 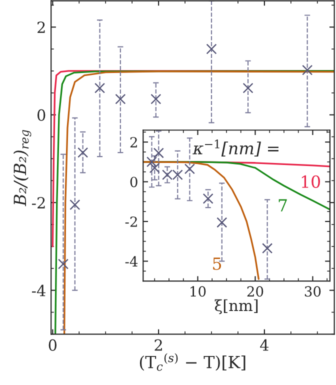 I want to click on x-tick-label: 2, so click(x=158, y=345).